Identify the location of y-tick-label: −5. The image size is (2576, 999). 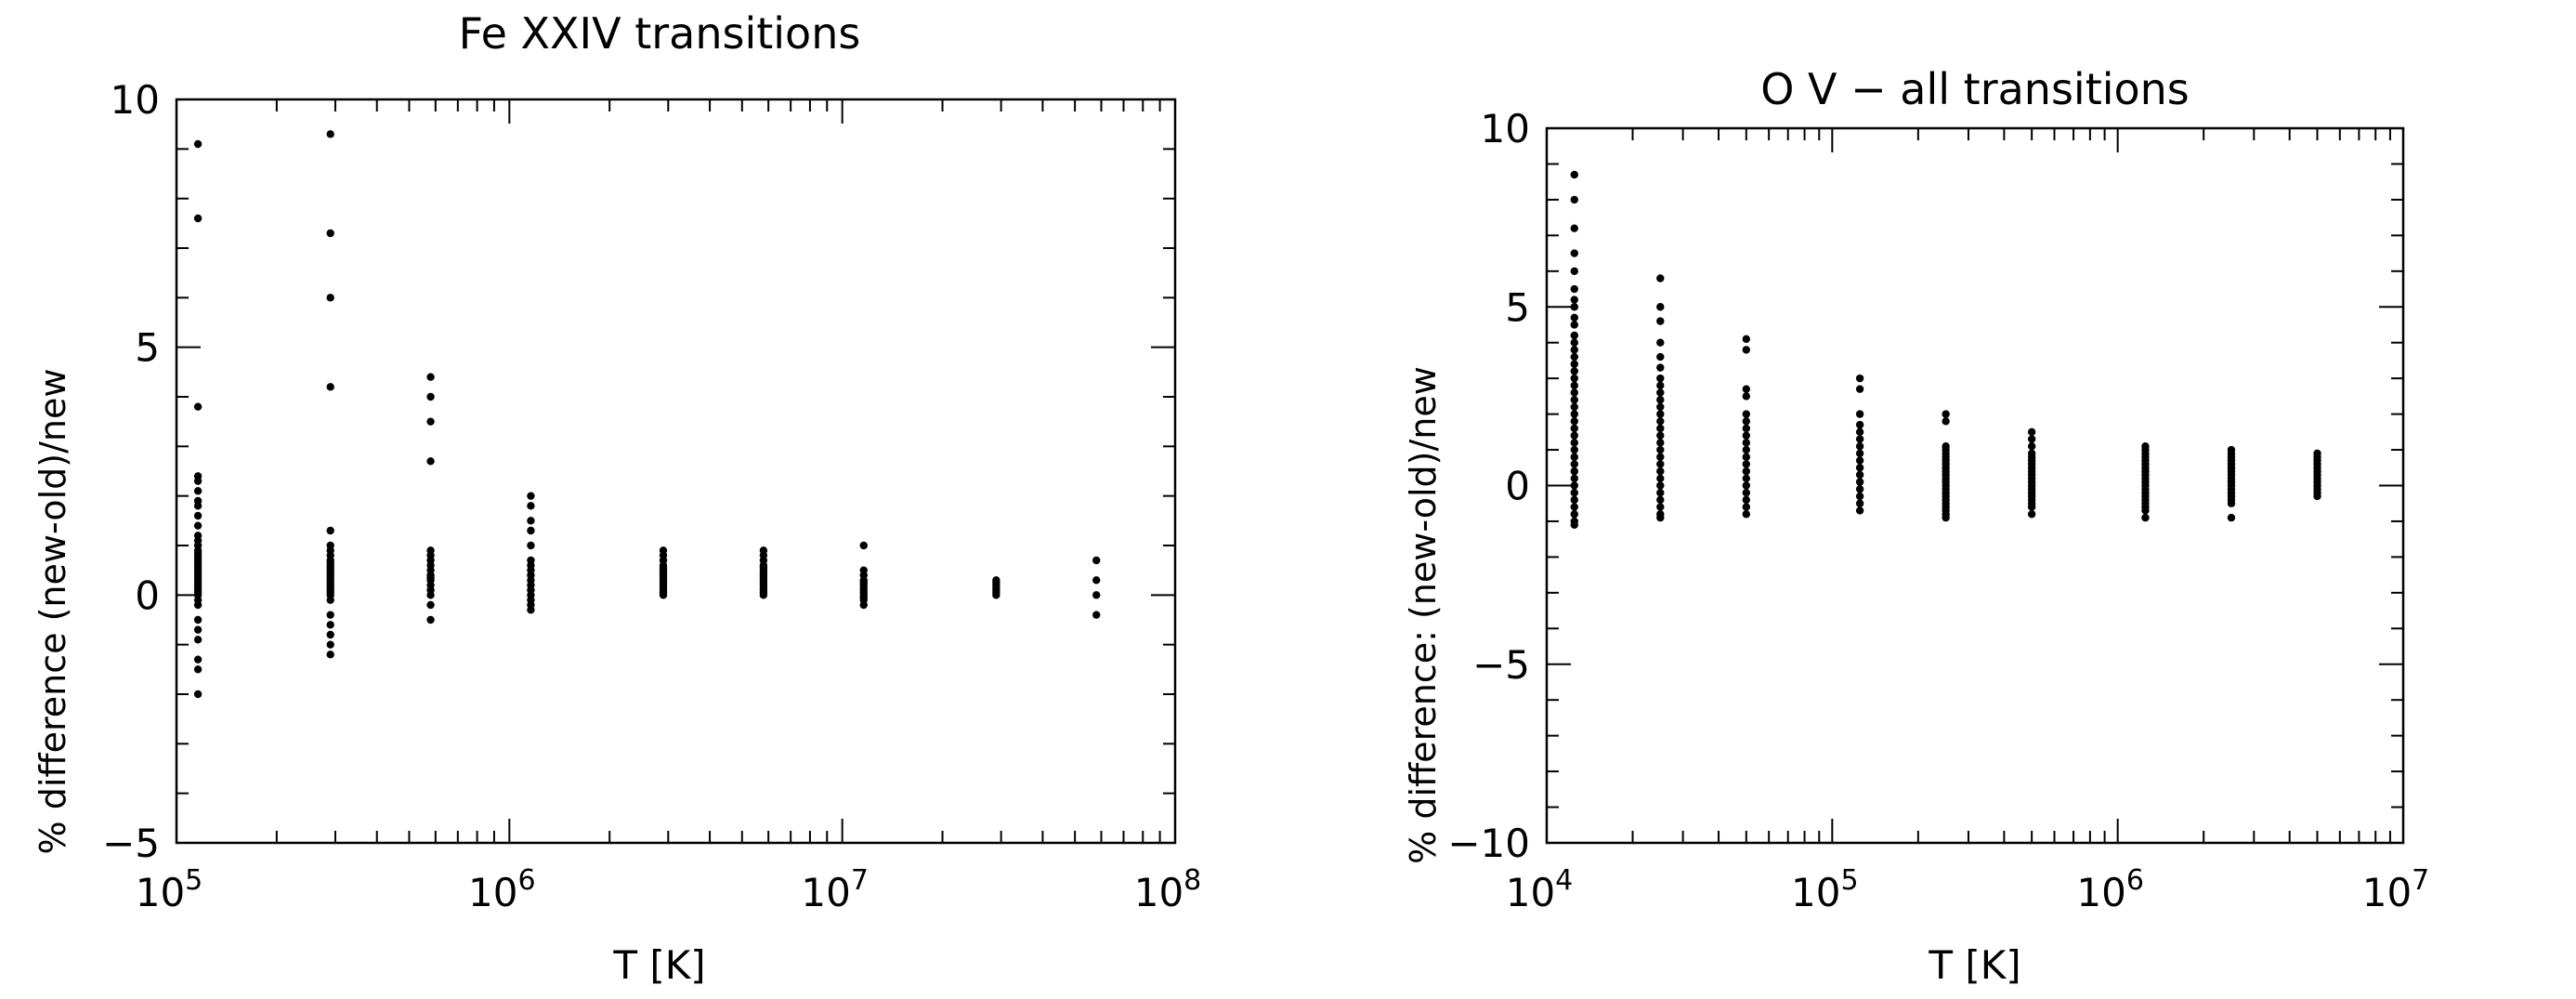
(131, 843).